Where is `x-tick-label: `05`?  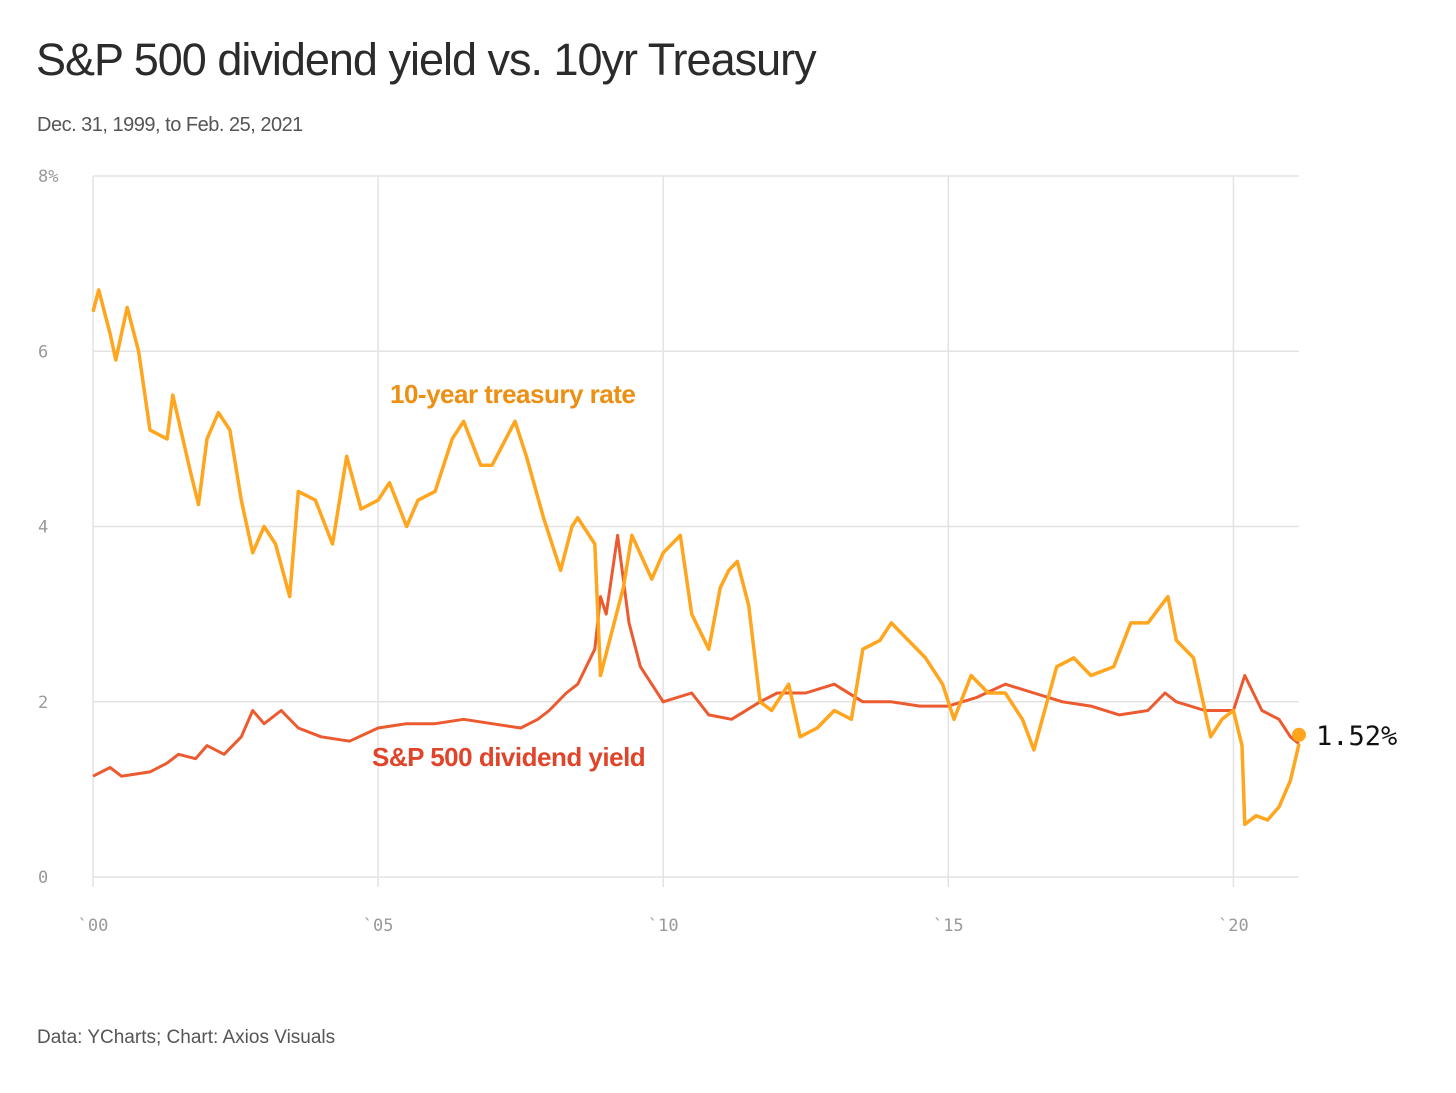
x-tick-label: `05 is located at coordinates (378, 926).